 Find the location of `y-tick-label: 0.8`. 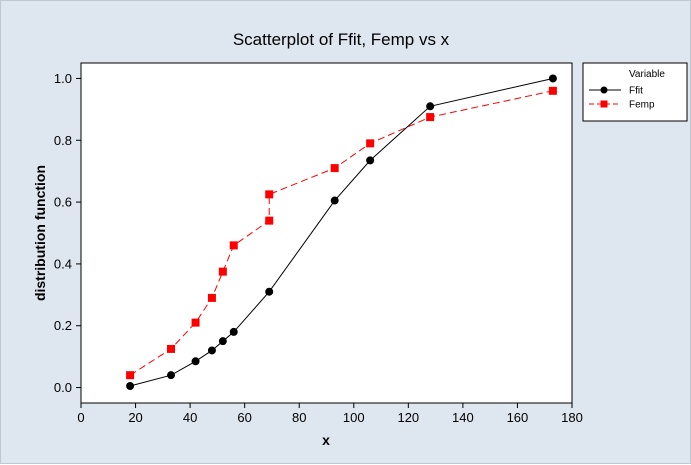

y-tick-label: 0.8 is located at coordinates (63, 140).